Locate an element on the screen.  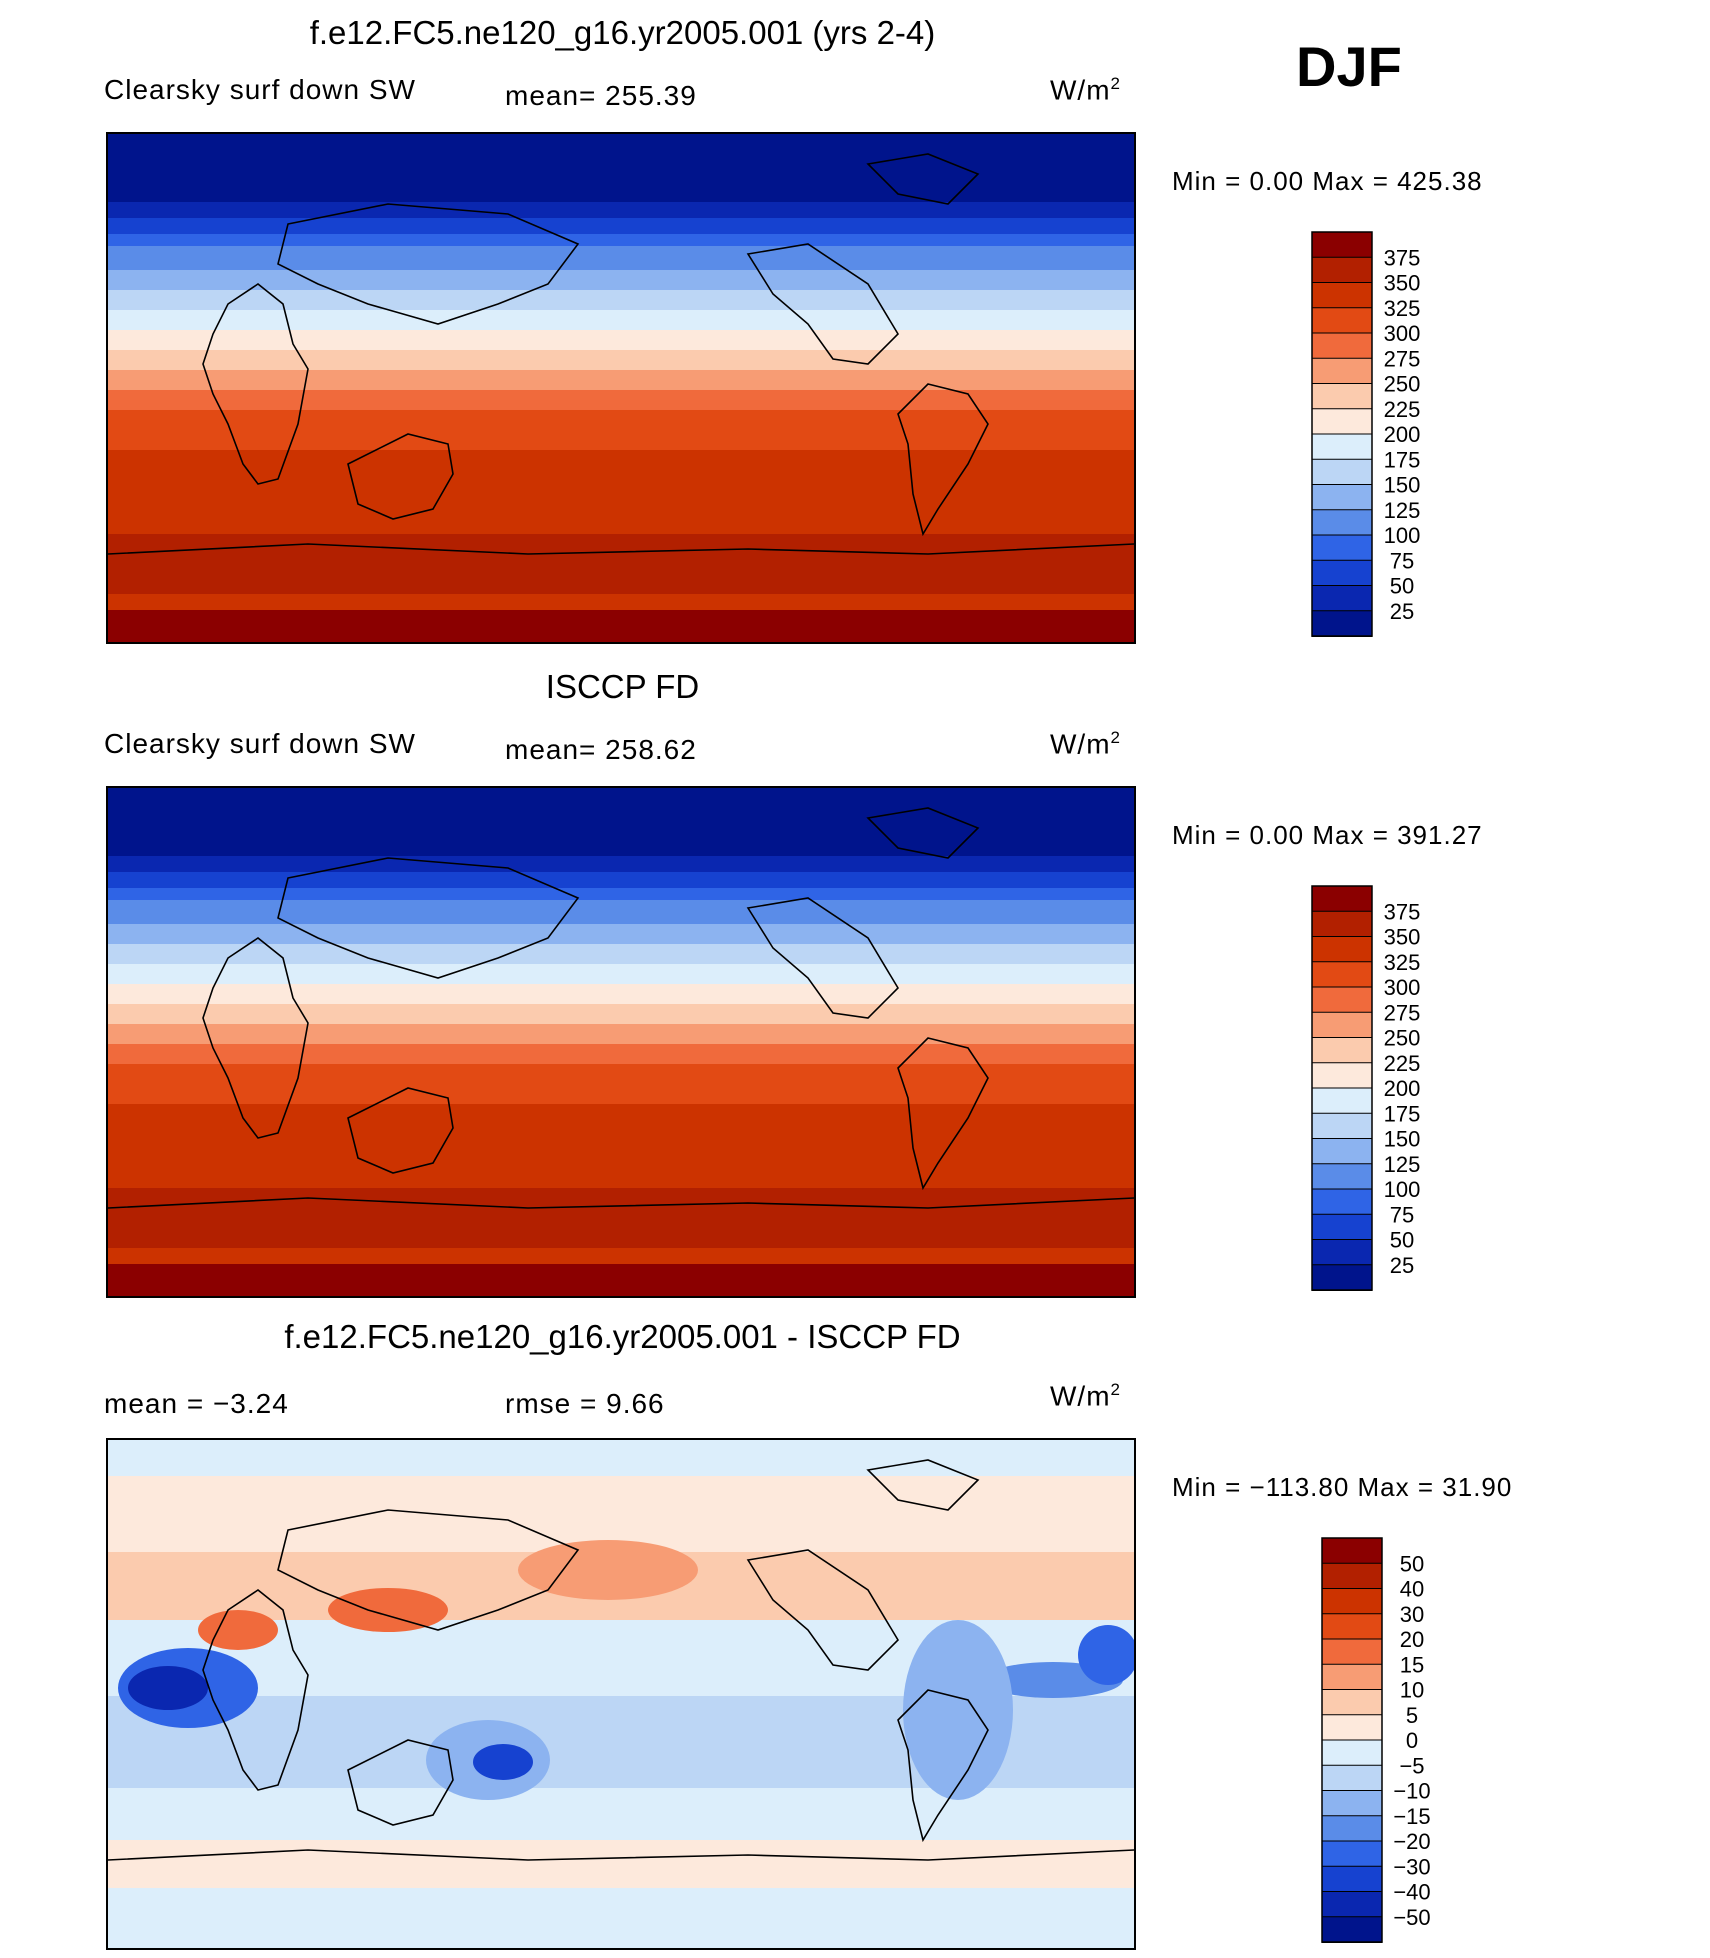
panel-mean-label-model: mean= 255.39 is located at coordinates (601, 95).